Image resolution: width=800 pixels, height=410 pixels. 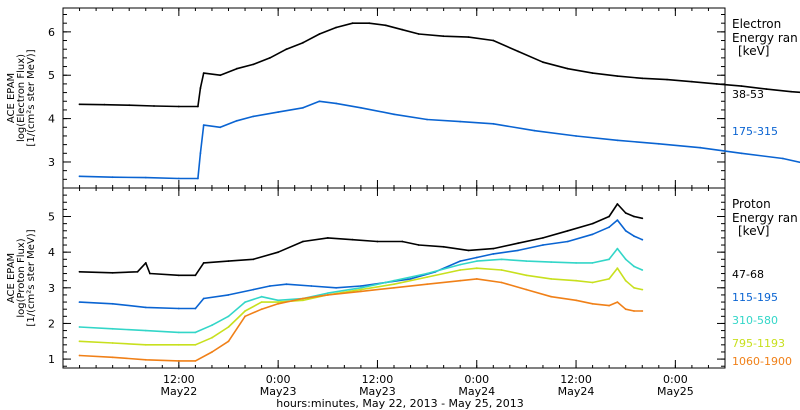 What do you see at coordinates (755, 320) in the screenshot?
I see `legend-entry-1-2: 310-580` at bounding box center [755, 320].